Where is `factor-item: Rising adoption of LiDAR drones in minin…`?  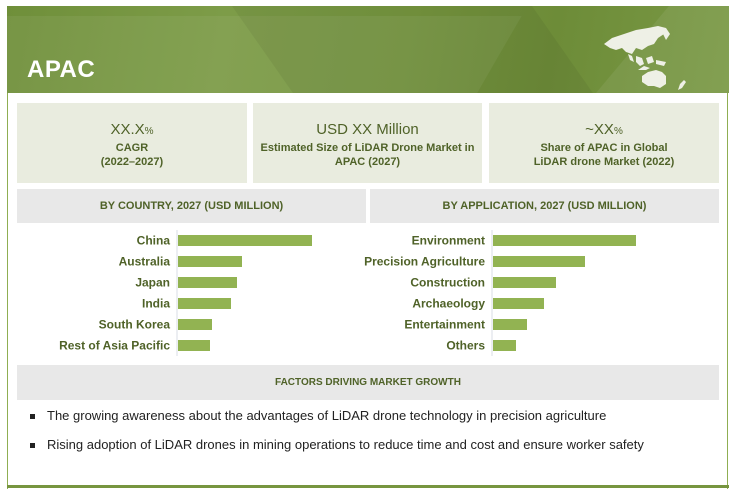 factor-item: Rising adoption of LiDAR drones in minin… is located at coordinates (373, 445).